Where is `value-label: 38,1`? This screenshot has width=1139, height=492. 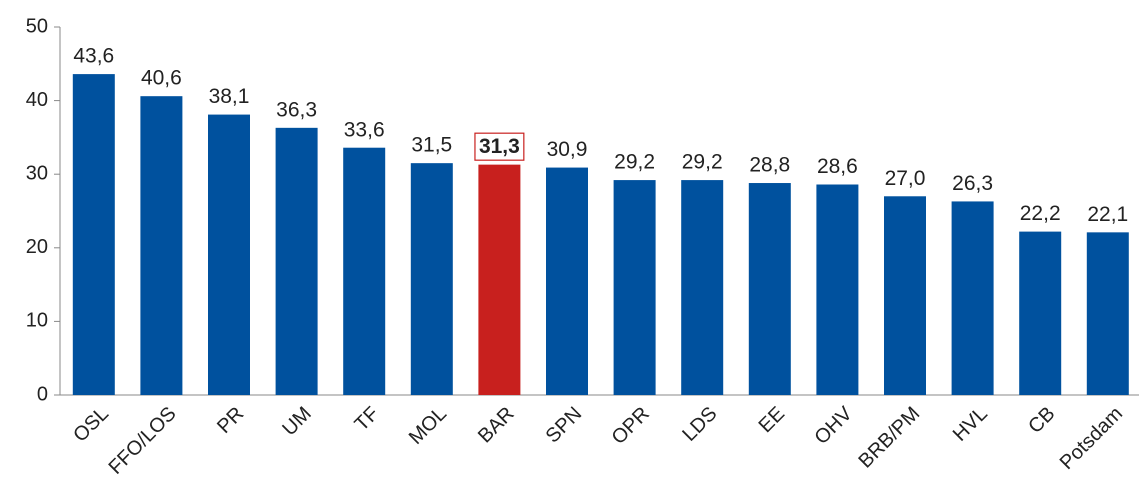 value-label: 38,1 is located at coordinates (229, 96).